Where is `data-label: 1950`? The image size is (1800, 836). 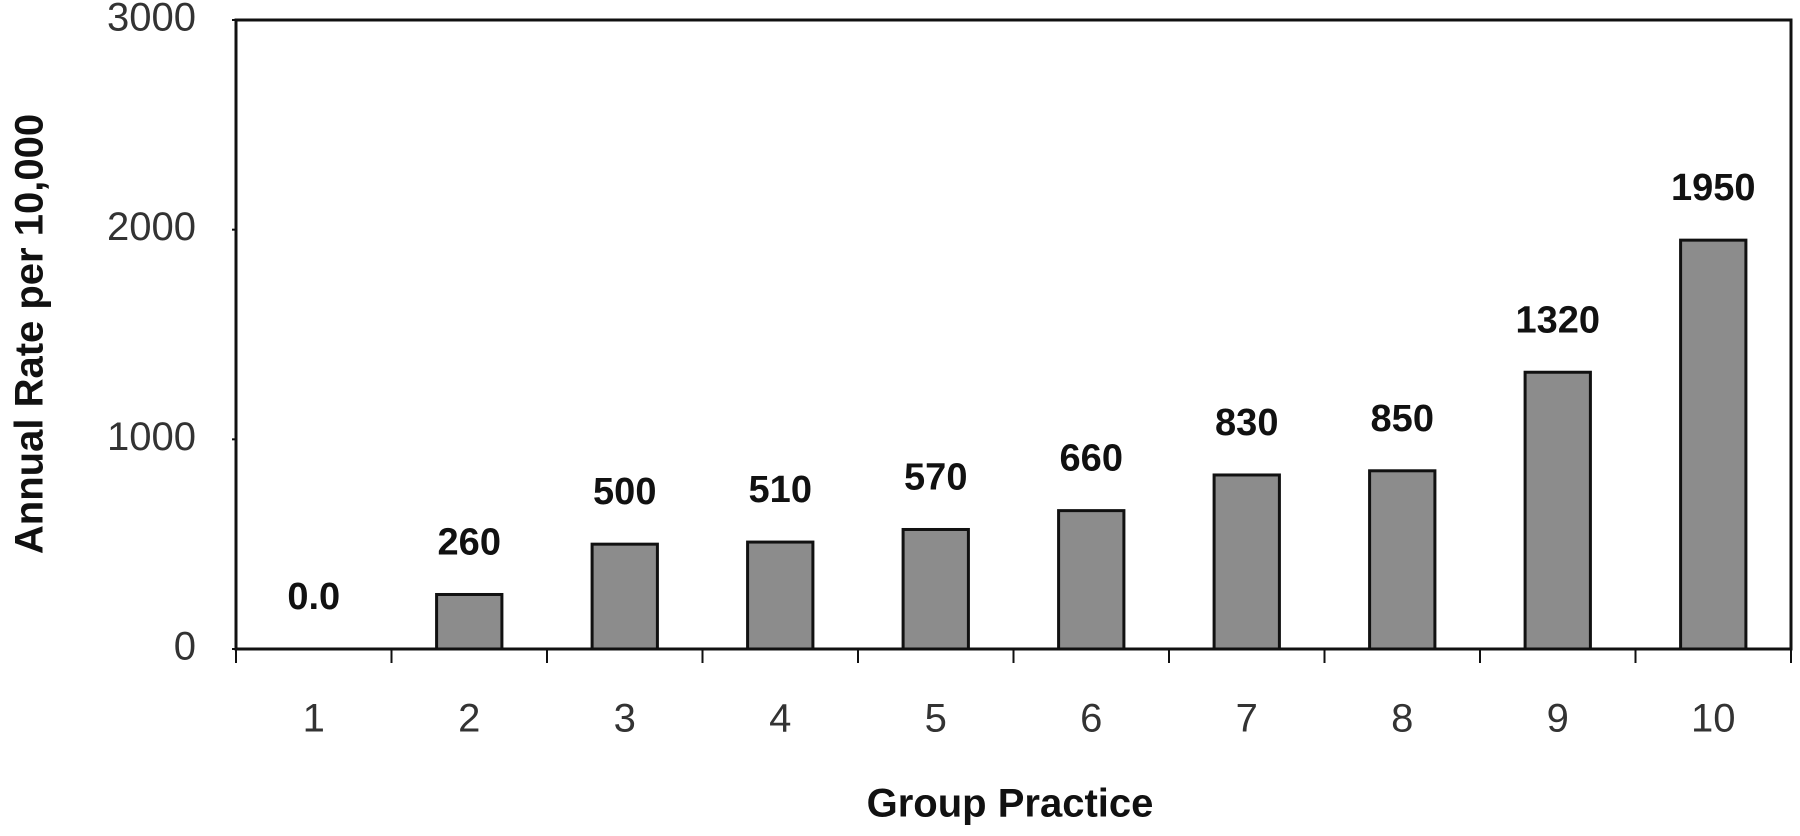 data-label: 1950 is located at coordinates (1713, 188).